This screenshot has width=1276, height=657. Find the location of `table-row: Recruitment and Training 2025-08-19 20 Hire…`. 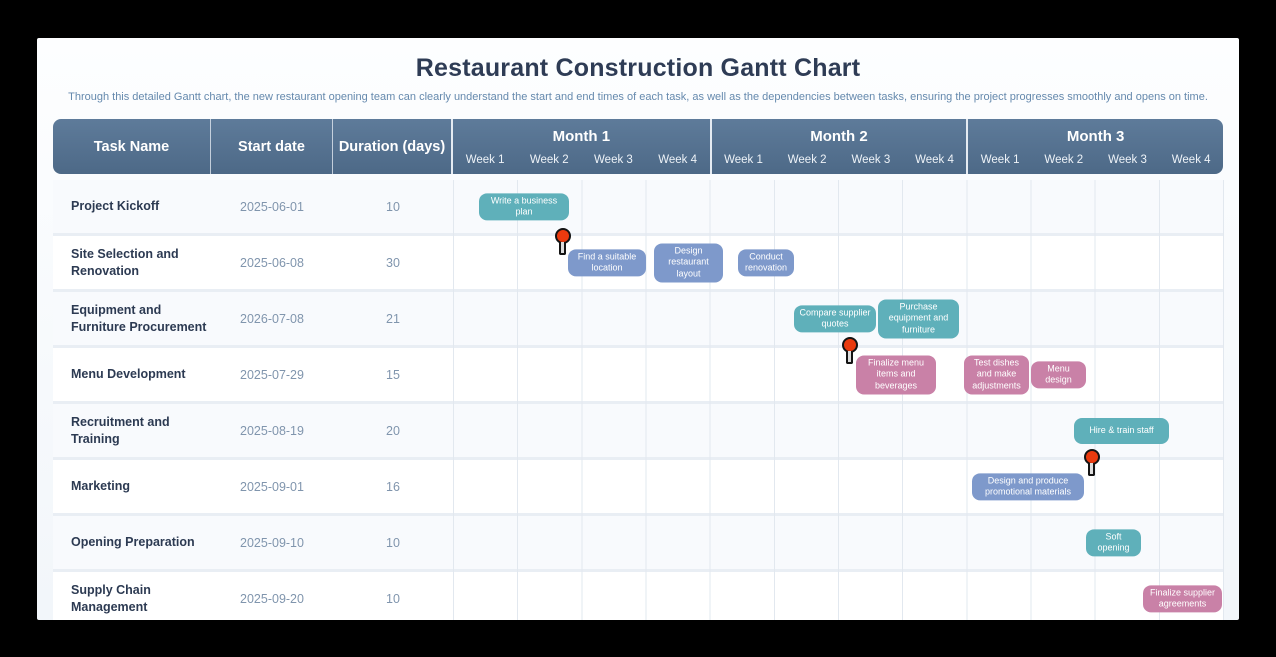

table-row: Recruitment and Training 2025-08-19 20 Hire… is located at coordinates (638, 430).